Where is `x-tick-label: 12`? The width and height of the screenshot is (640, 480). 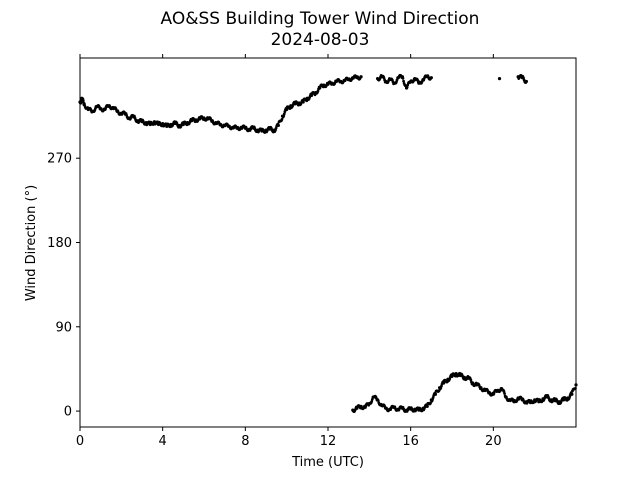 x-tick-label: 12 is located at coordinates (328, 441).